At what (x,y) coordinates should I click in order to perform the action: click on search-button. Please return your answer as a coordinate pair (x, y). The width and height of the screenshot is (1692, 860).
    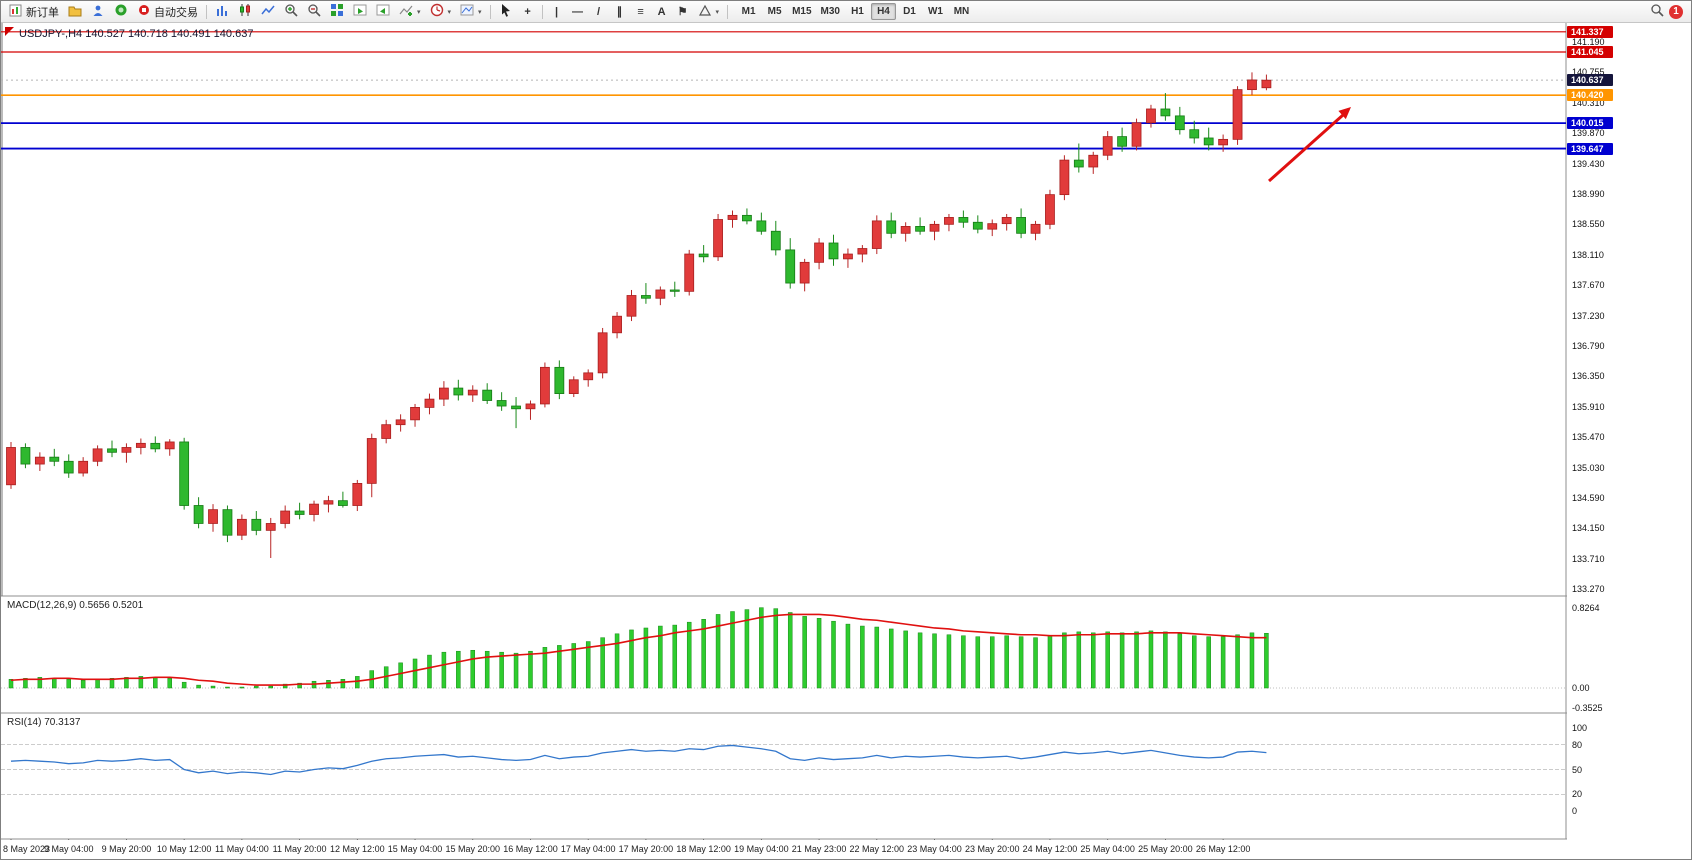
    Looking at the image, I should click on (1657, 12).